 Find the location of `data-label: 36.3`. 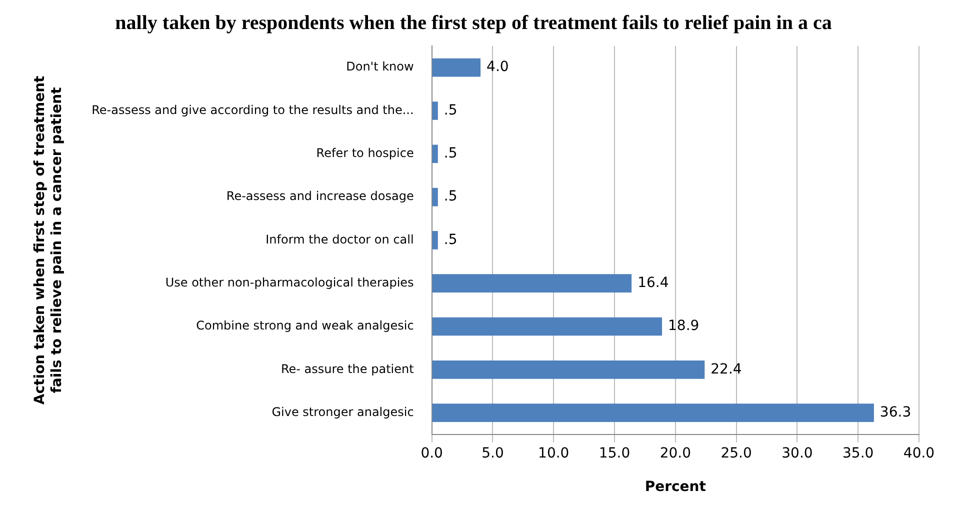

data-label: 36.3 is located at coordinates (896, 412).